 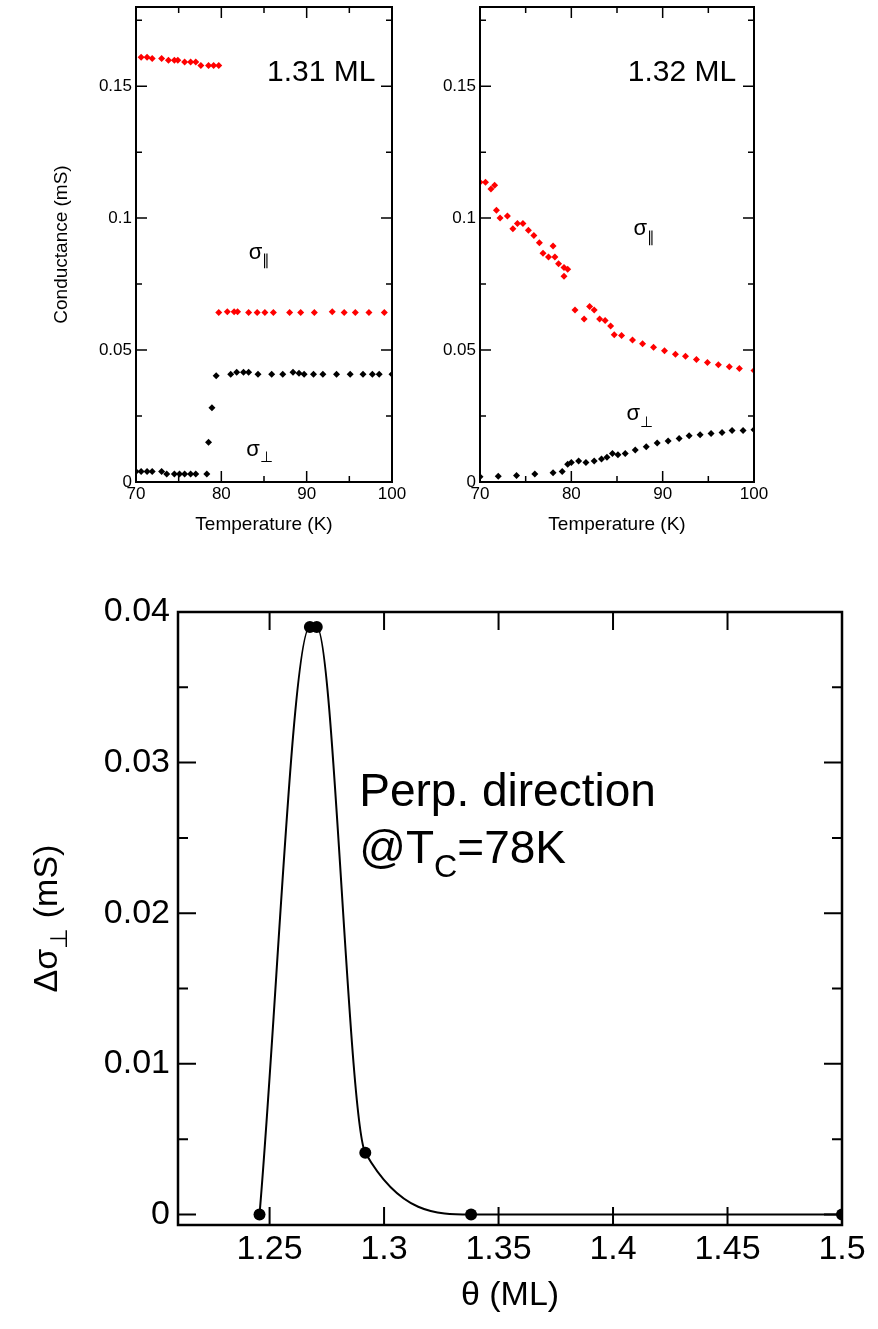 What do you see at coordinates (321, 70) in the screenshot?
I see `annotation: 1.31 ML` at bounding box center [321, 70].